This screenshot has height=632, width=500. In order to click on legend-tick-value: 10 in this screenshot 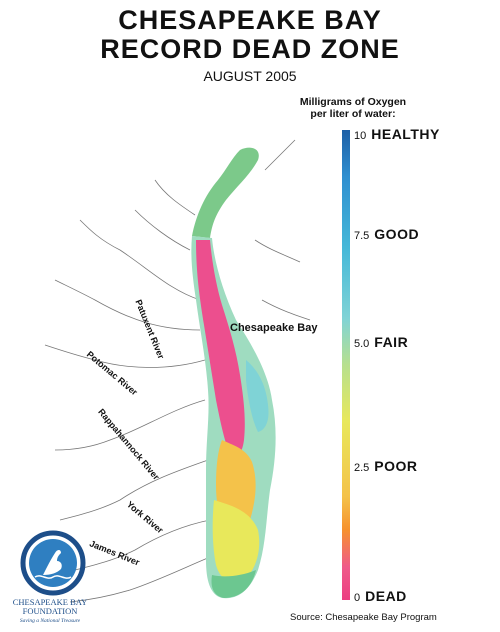, I will do `click(360, 136)`.